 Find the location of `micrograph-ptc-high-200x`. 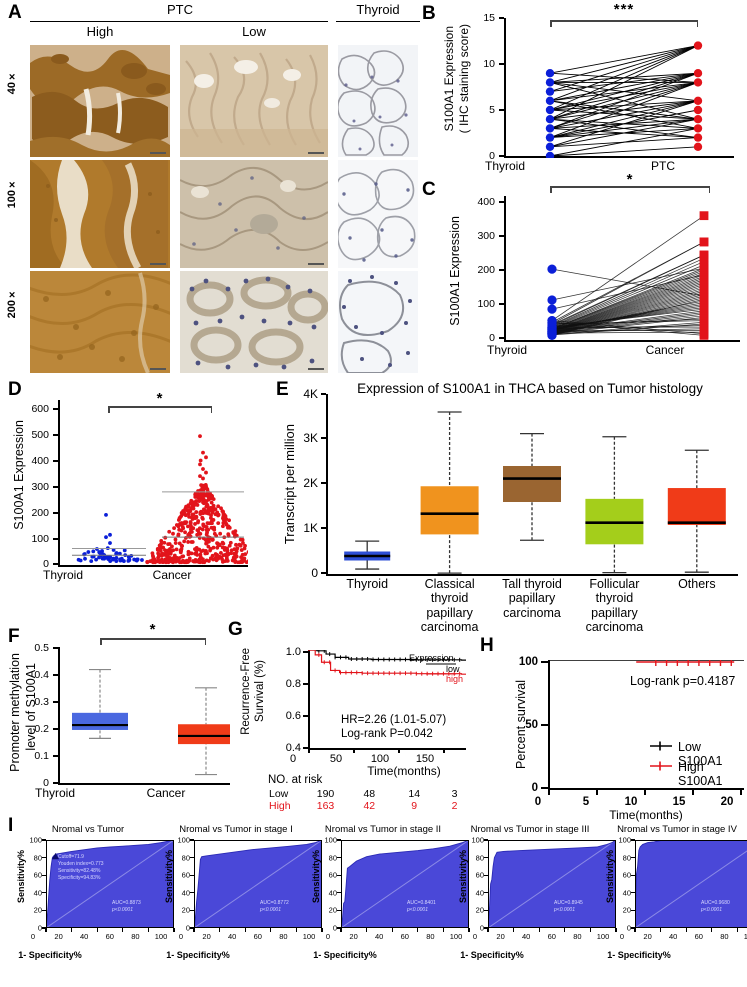

micrograph-ptc-high-200x is located at coordinates (100, 322).